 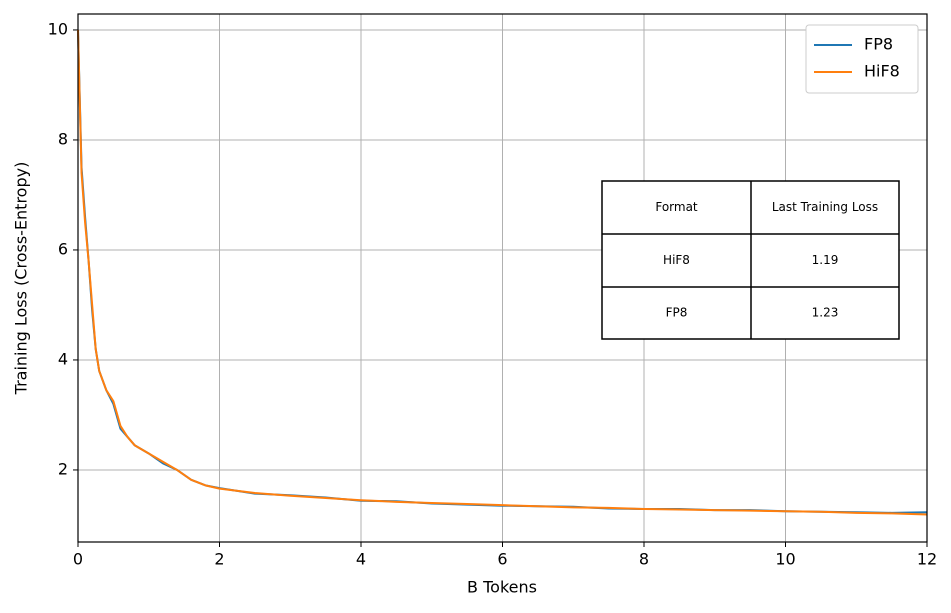 What do you see at coordinates (361, 559) in the screenshot?
I see `x-tick-label: 4` at bounding box center [361, 559].